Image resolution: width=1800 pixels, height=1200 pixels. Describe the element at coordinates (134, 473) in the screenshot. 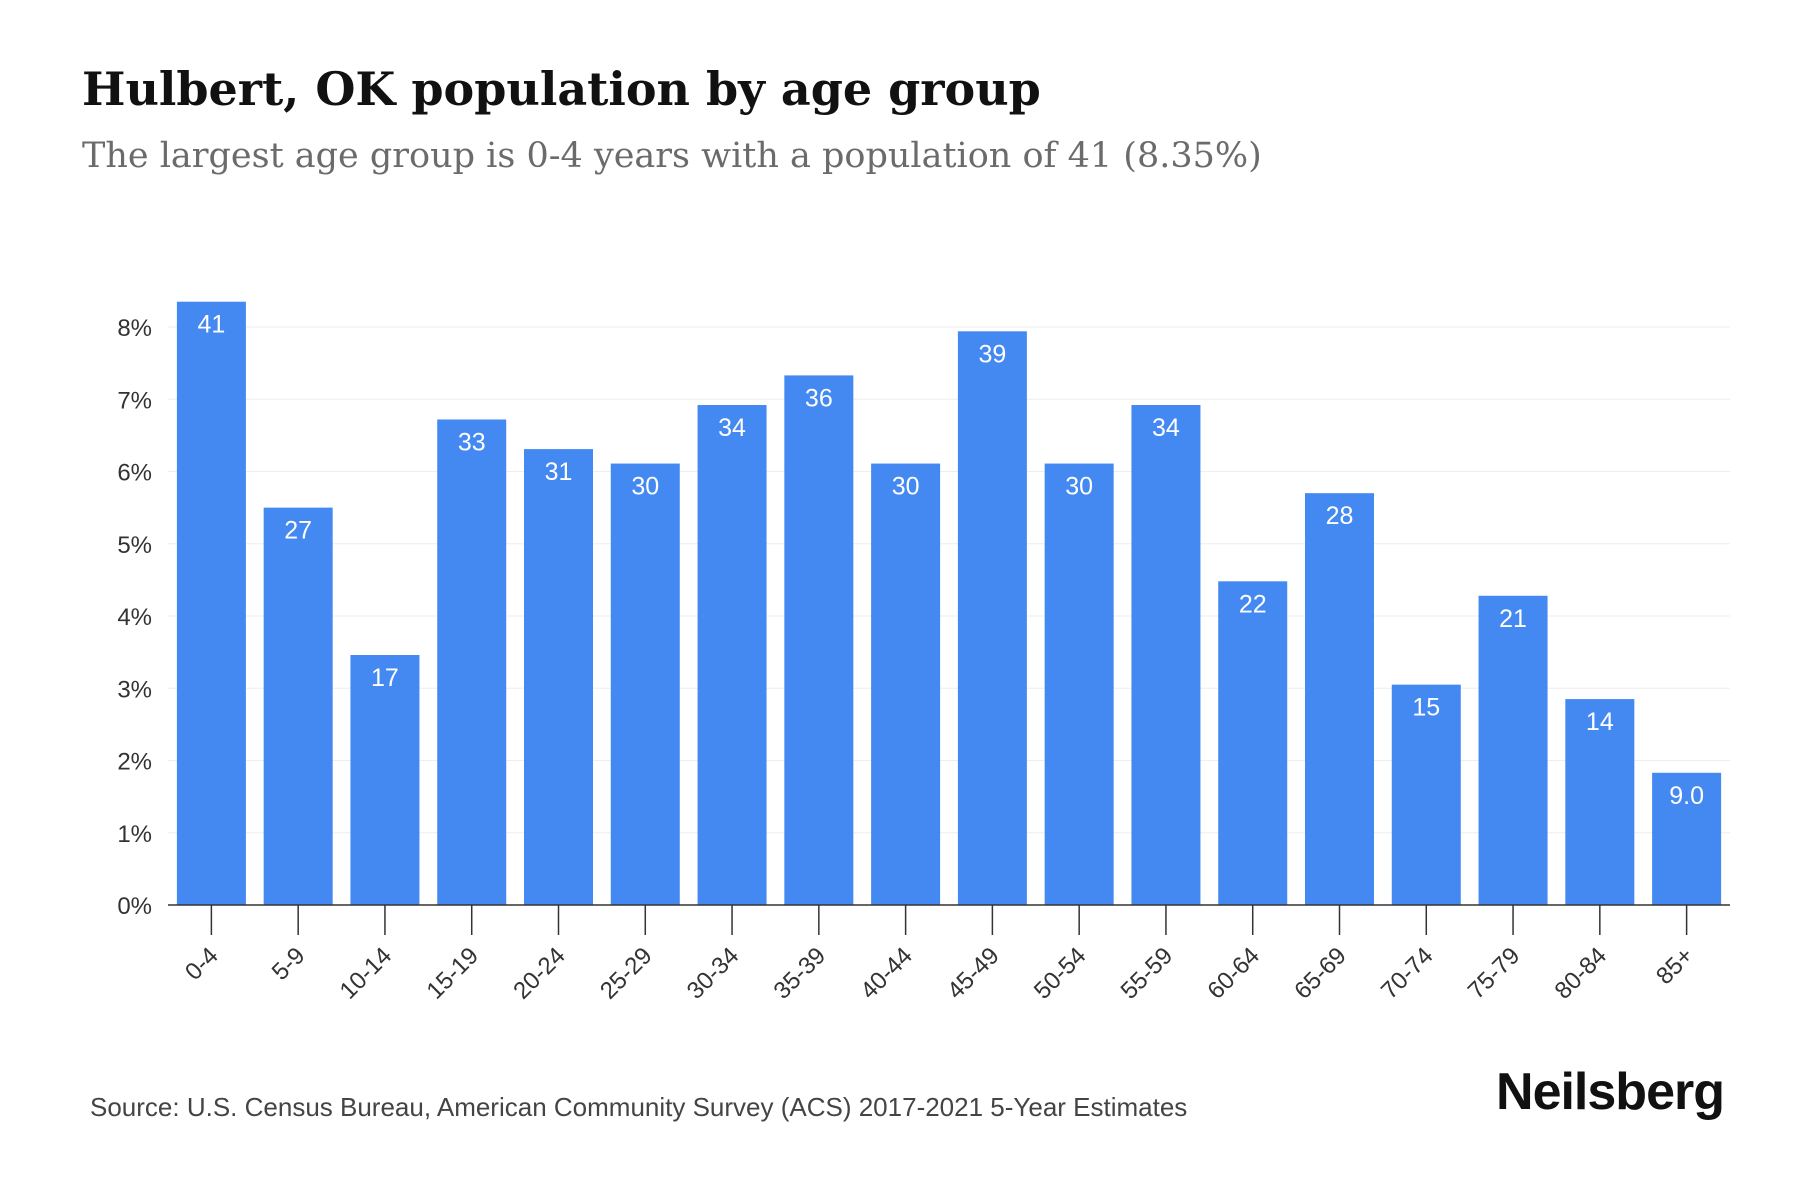

I see `y-tick-label: 6%` at that location.